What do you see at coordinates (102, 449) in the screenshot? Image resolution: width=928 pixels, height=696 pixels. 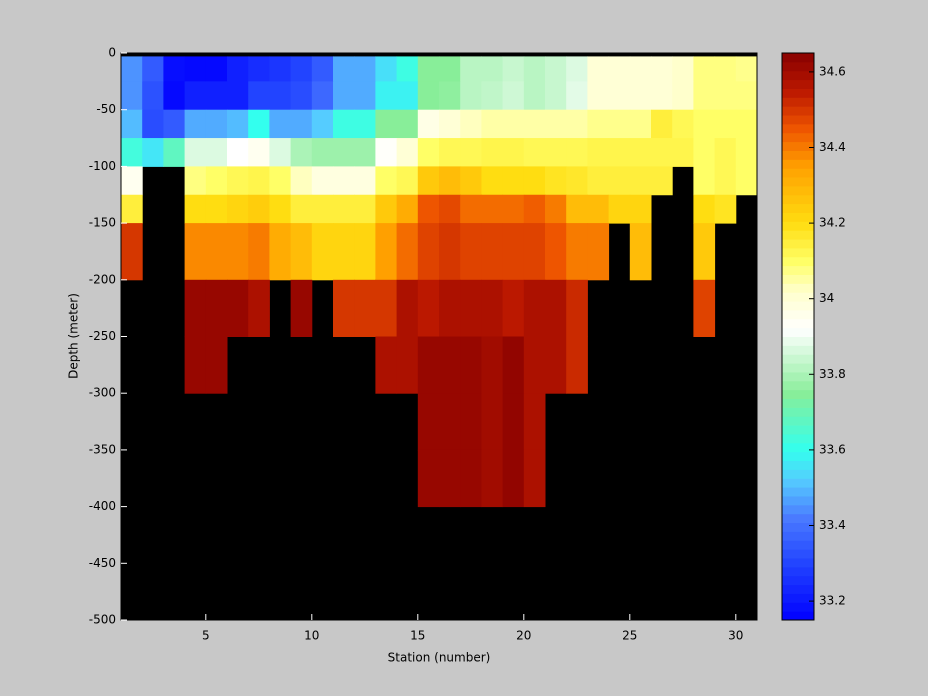 I see `y-tick-label: -350` at bounding box center [102, 449].